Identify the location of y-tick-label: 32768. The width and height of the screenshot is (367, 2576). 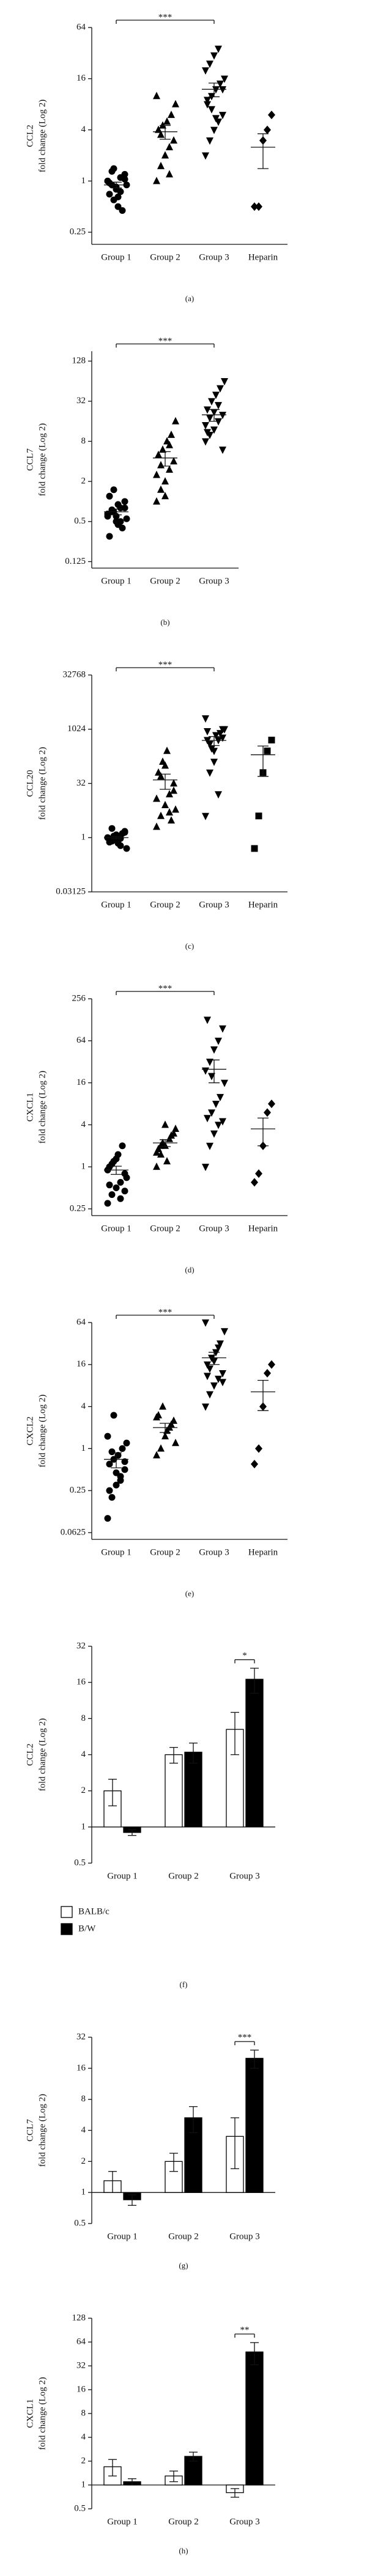
(74, 675).